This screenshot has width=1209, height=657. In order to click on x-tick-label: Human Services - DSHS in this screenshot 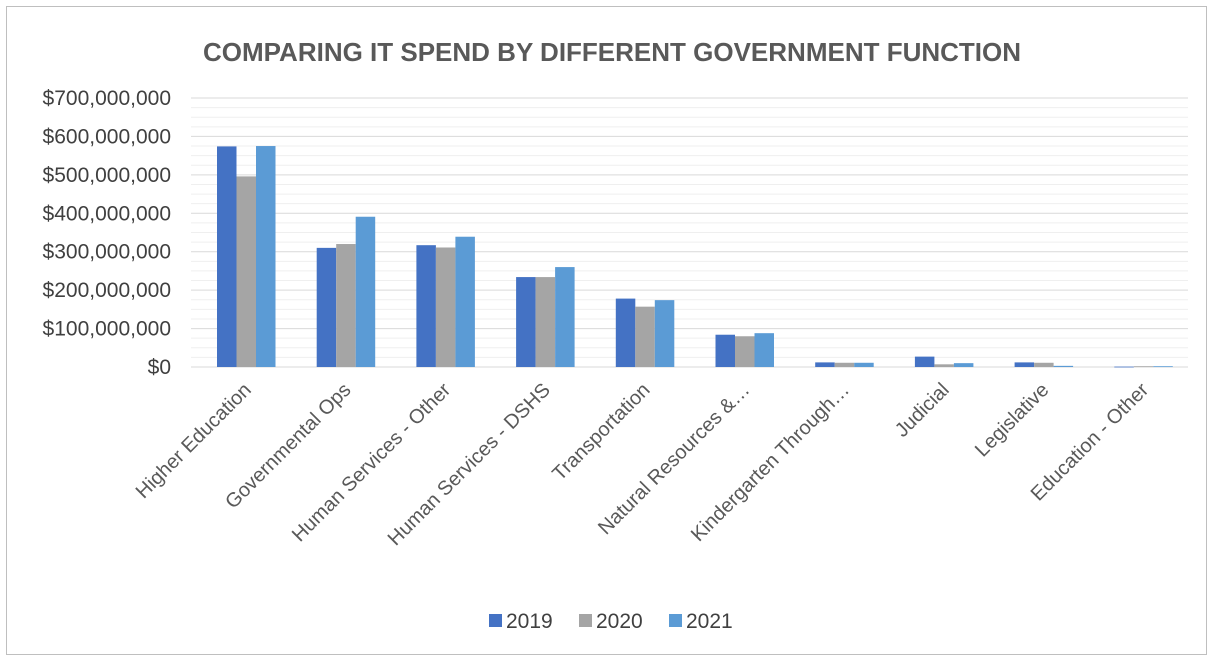, I will do `click(469, 464)`.